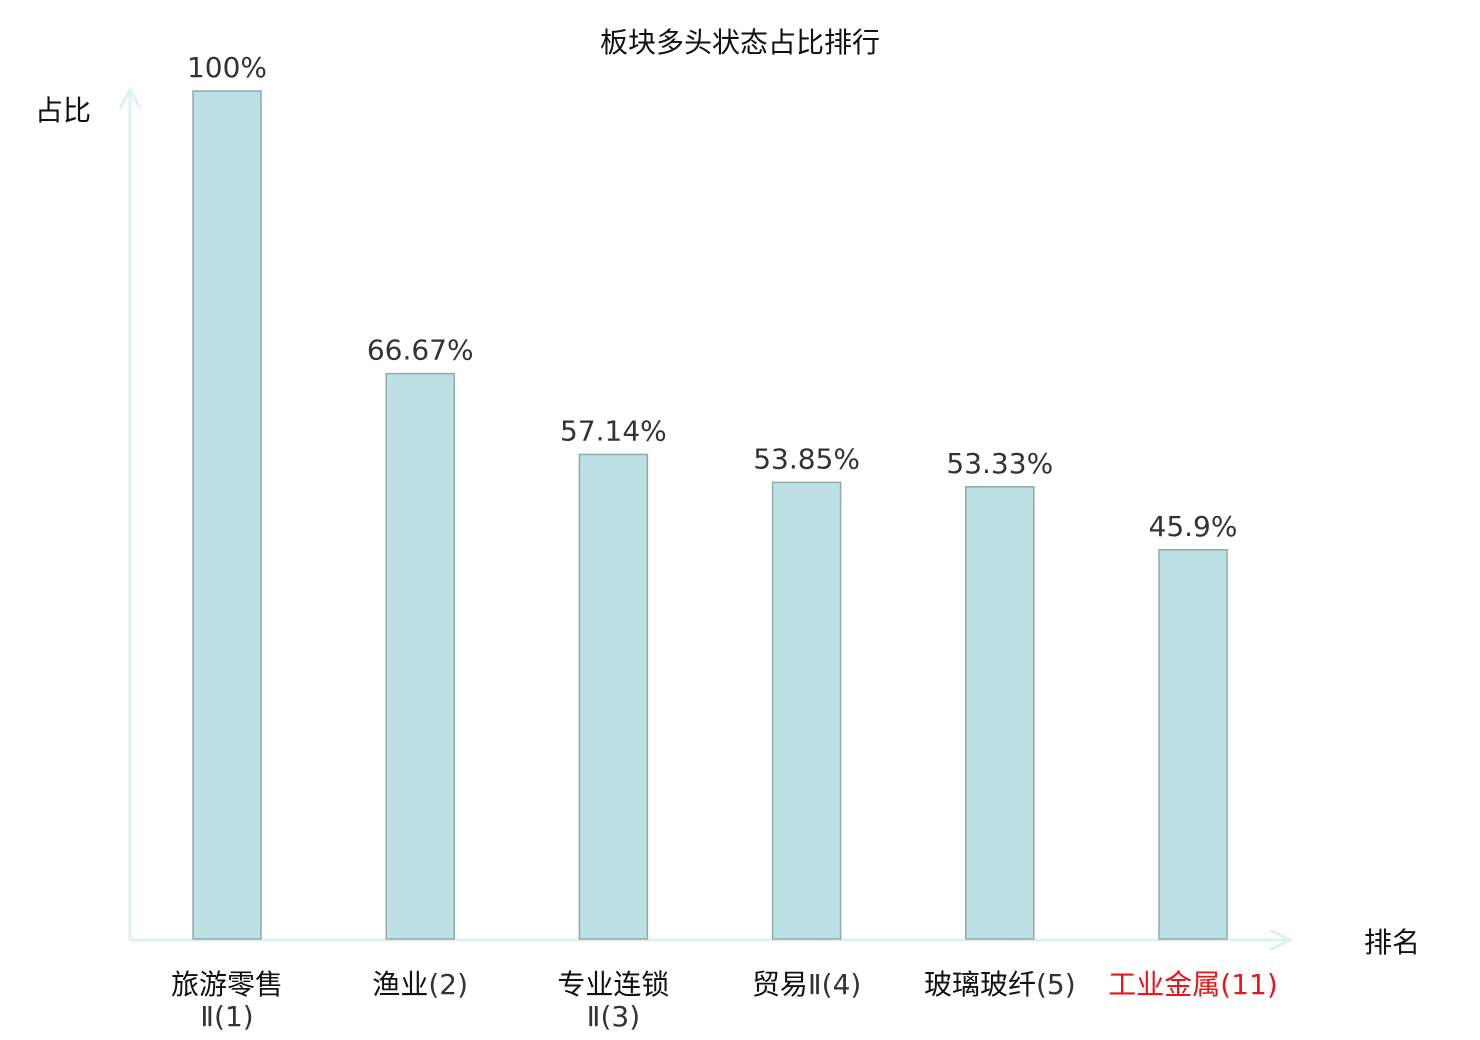 The image size is (1480, 1040). I want to click on y-axis-arrow, so click(130, 97).